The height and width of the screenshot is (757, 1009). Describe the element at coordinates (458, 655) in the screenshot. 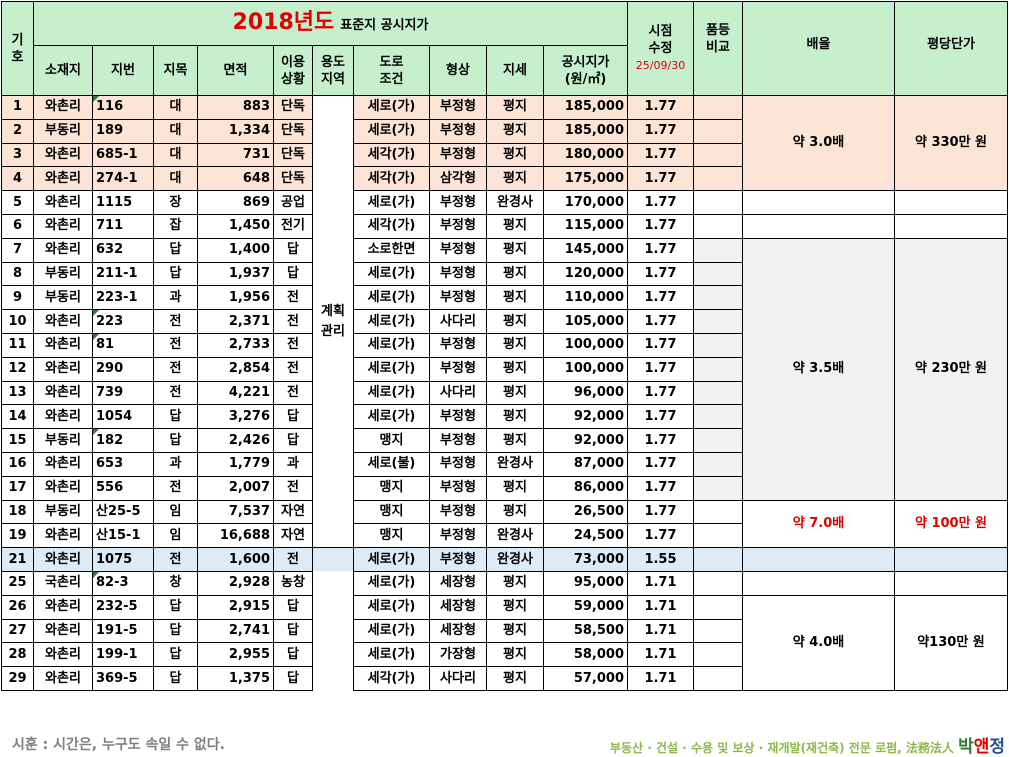

I see `shape-cell: 가장형` at that location.